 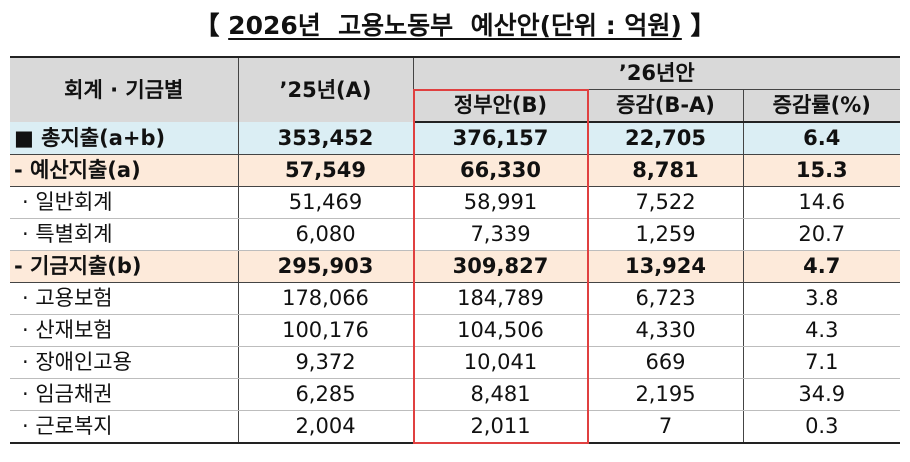 I want to click on table-row: · 산재보험 100,176 104,506 4,330 4.3, so click(x=455, y=330).